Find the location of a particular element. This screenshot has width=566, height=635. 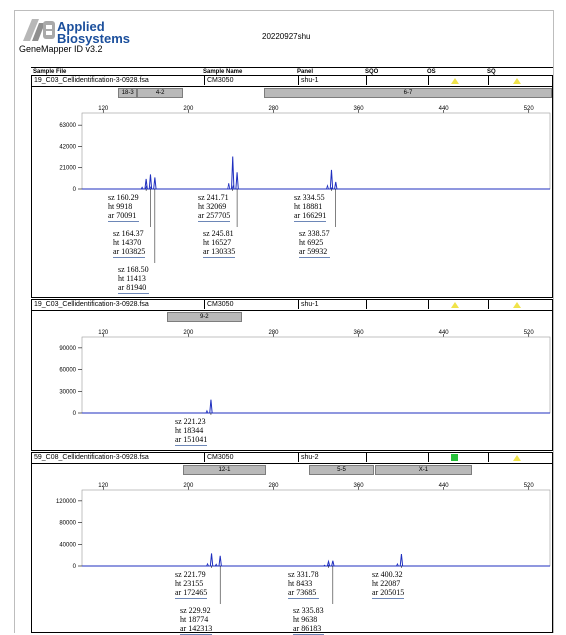

panel-name-cell: shu-1 is located at coordinates (332, 80).